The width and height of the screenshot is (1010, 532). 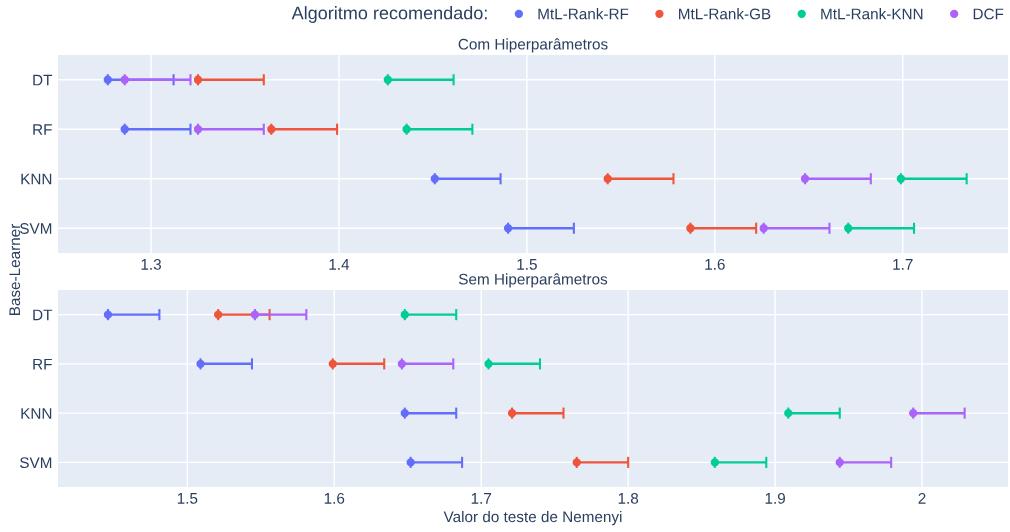 I want to click on legend-label: MtL-Rank-GB, so click(x=725, y=14).